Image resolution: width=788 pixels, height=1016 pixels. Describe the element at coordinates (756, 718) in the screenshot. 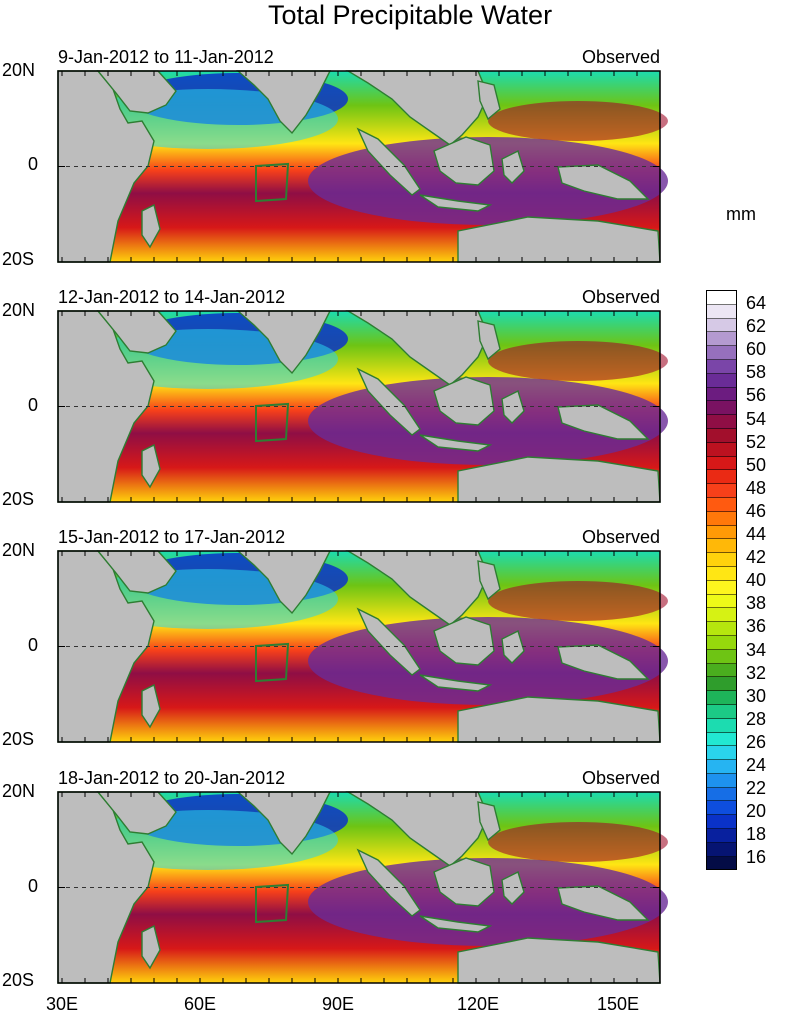

I see `colorbar-tick-label: 28` at that location.